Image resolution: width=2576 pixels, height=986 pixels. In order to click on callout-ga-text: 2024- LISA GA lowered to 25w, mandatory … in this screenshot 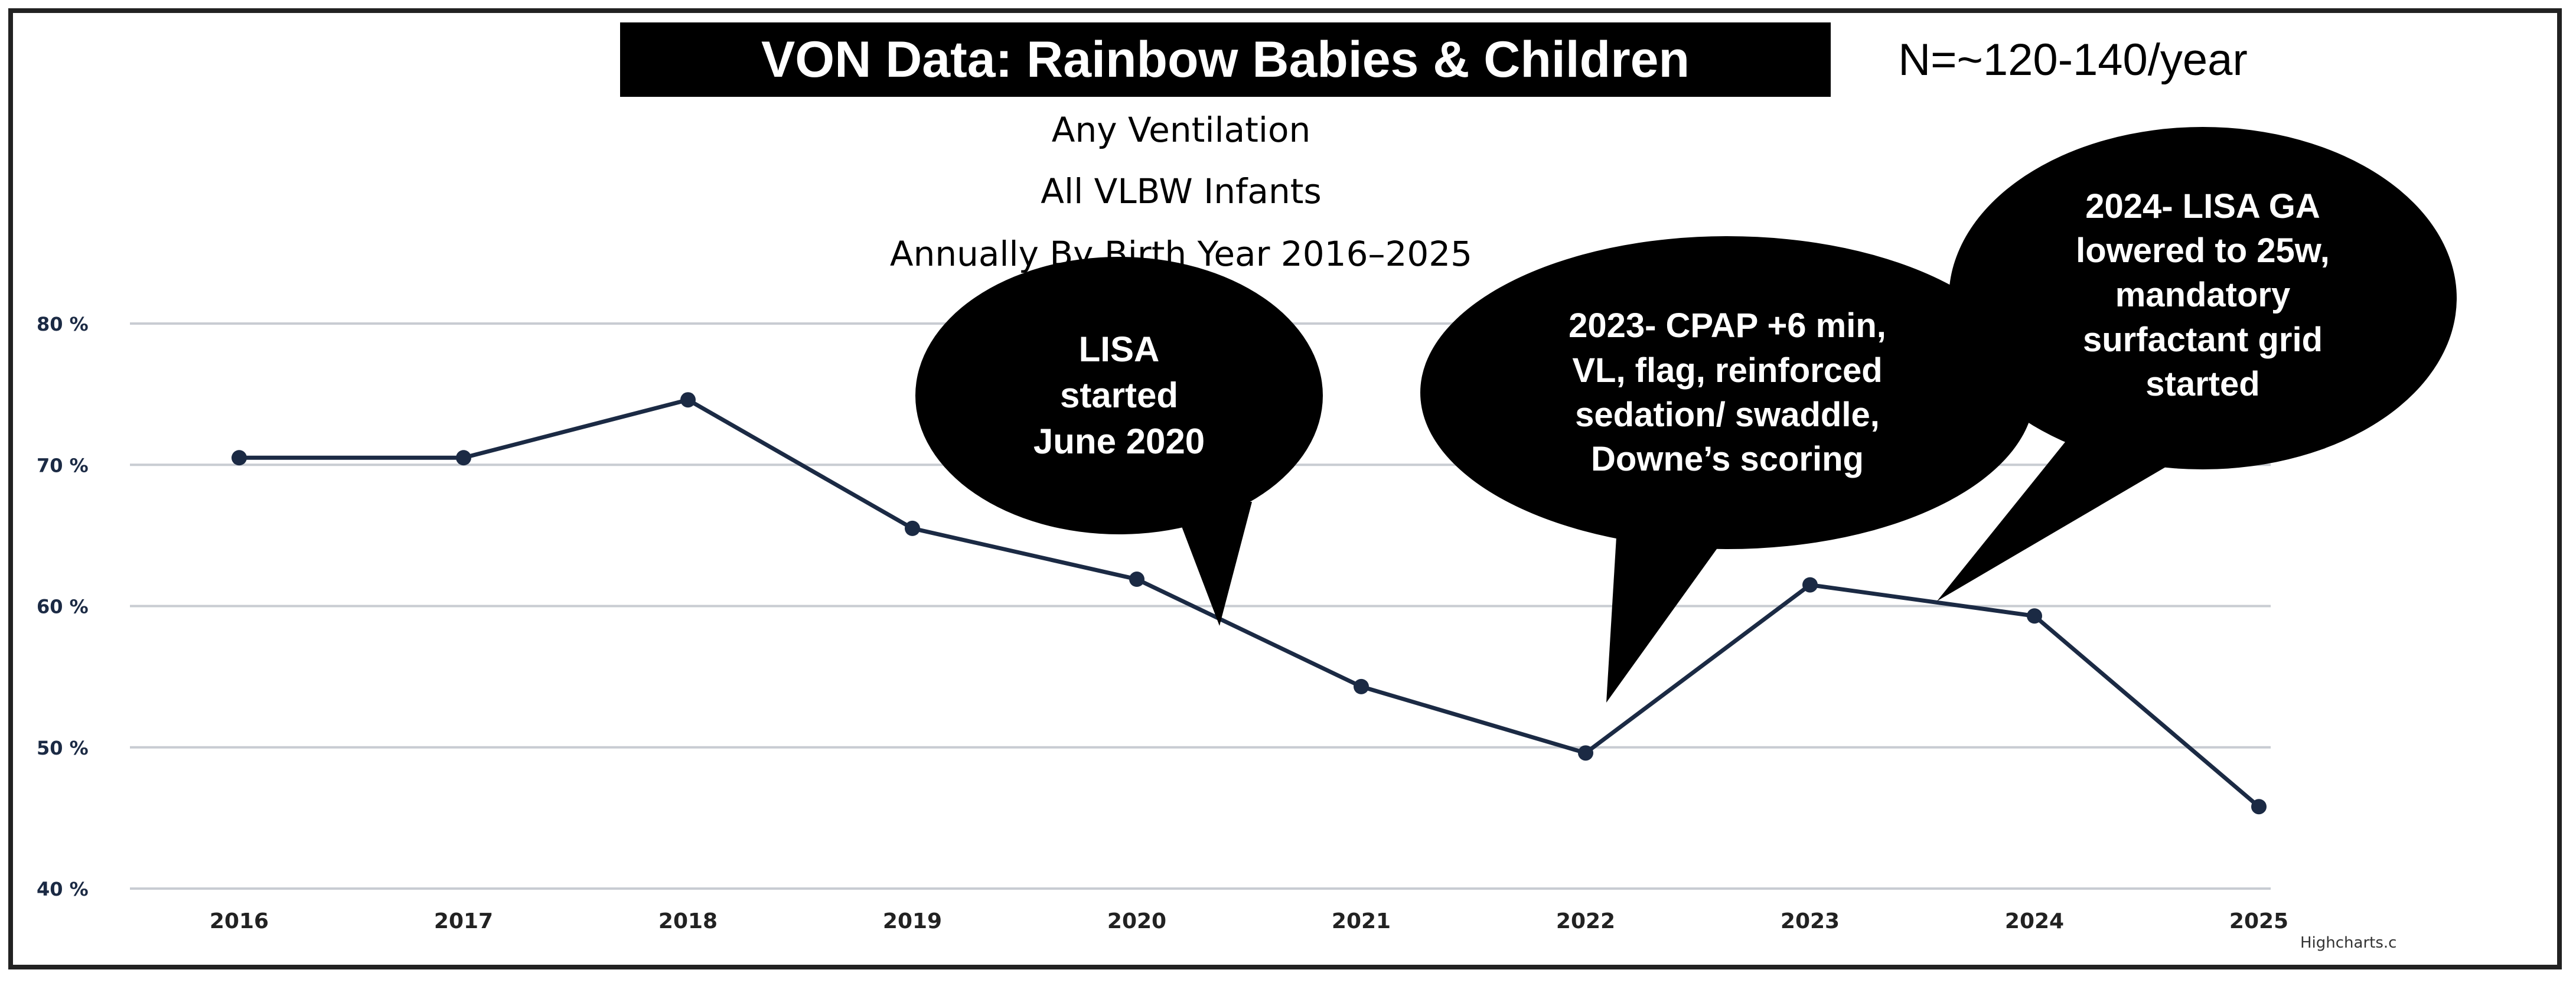, I will do `click(2203, 295)`.